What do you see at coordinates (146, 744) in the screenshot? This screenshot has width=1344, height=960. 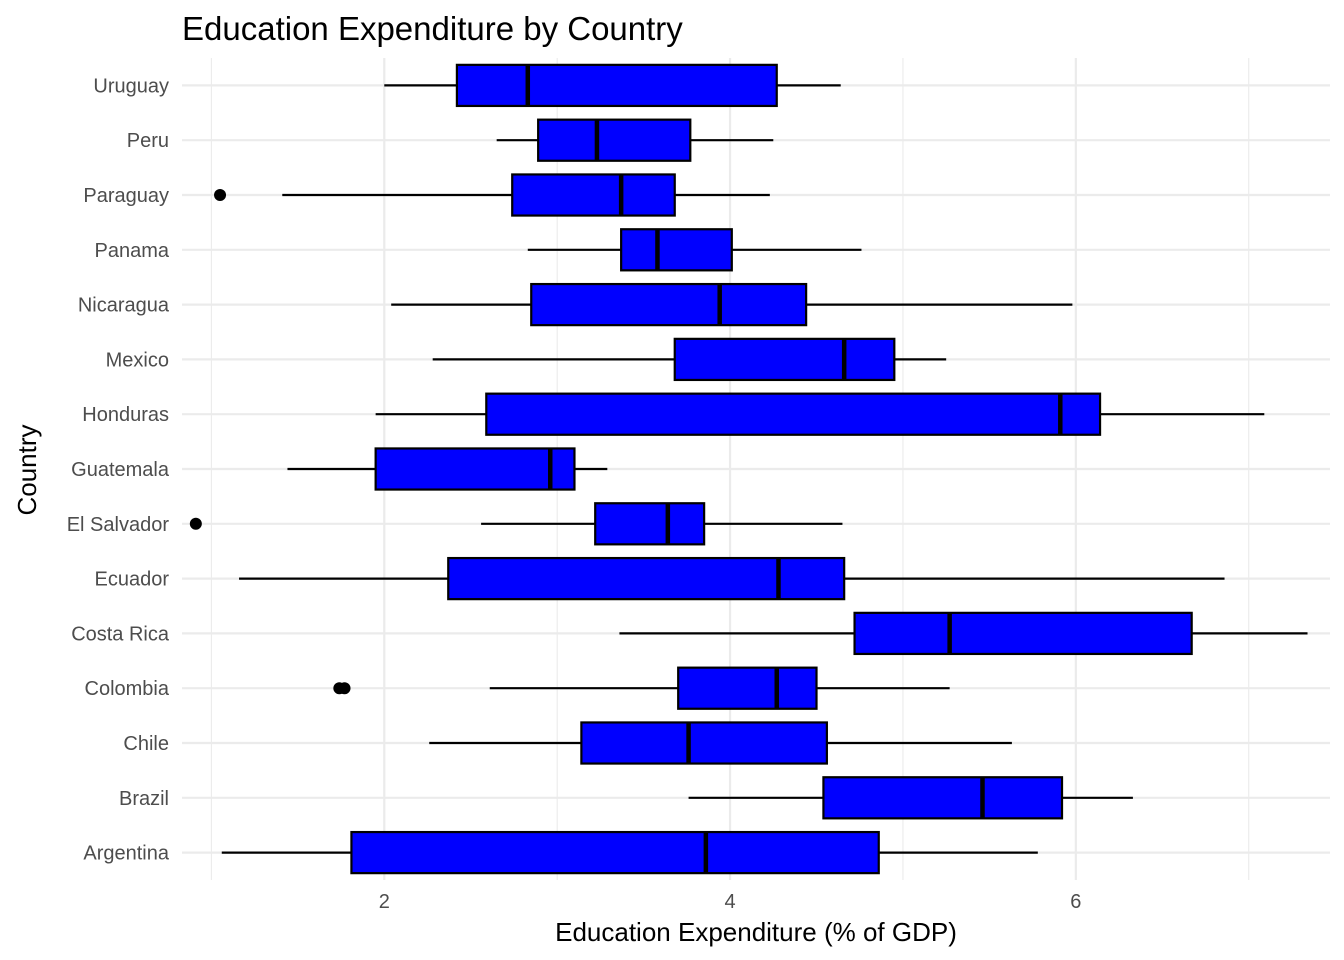 I see `y-tick-label: Chile` at bounding box center [146, 744].